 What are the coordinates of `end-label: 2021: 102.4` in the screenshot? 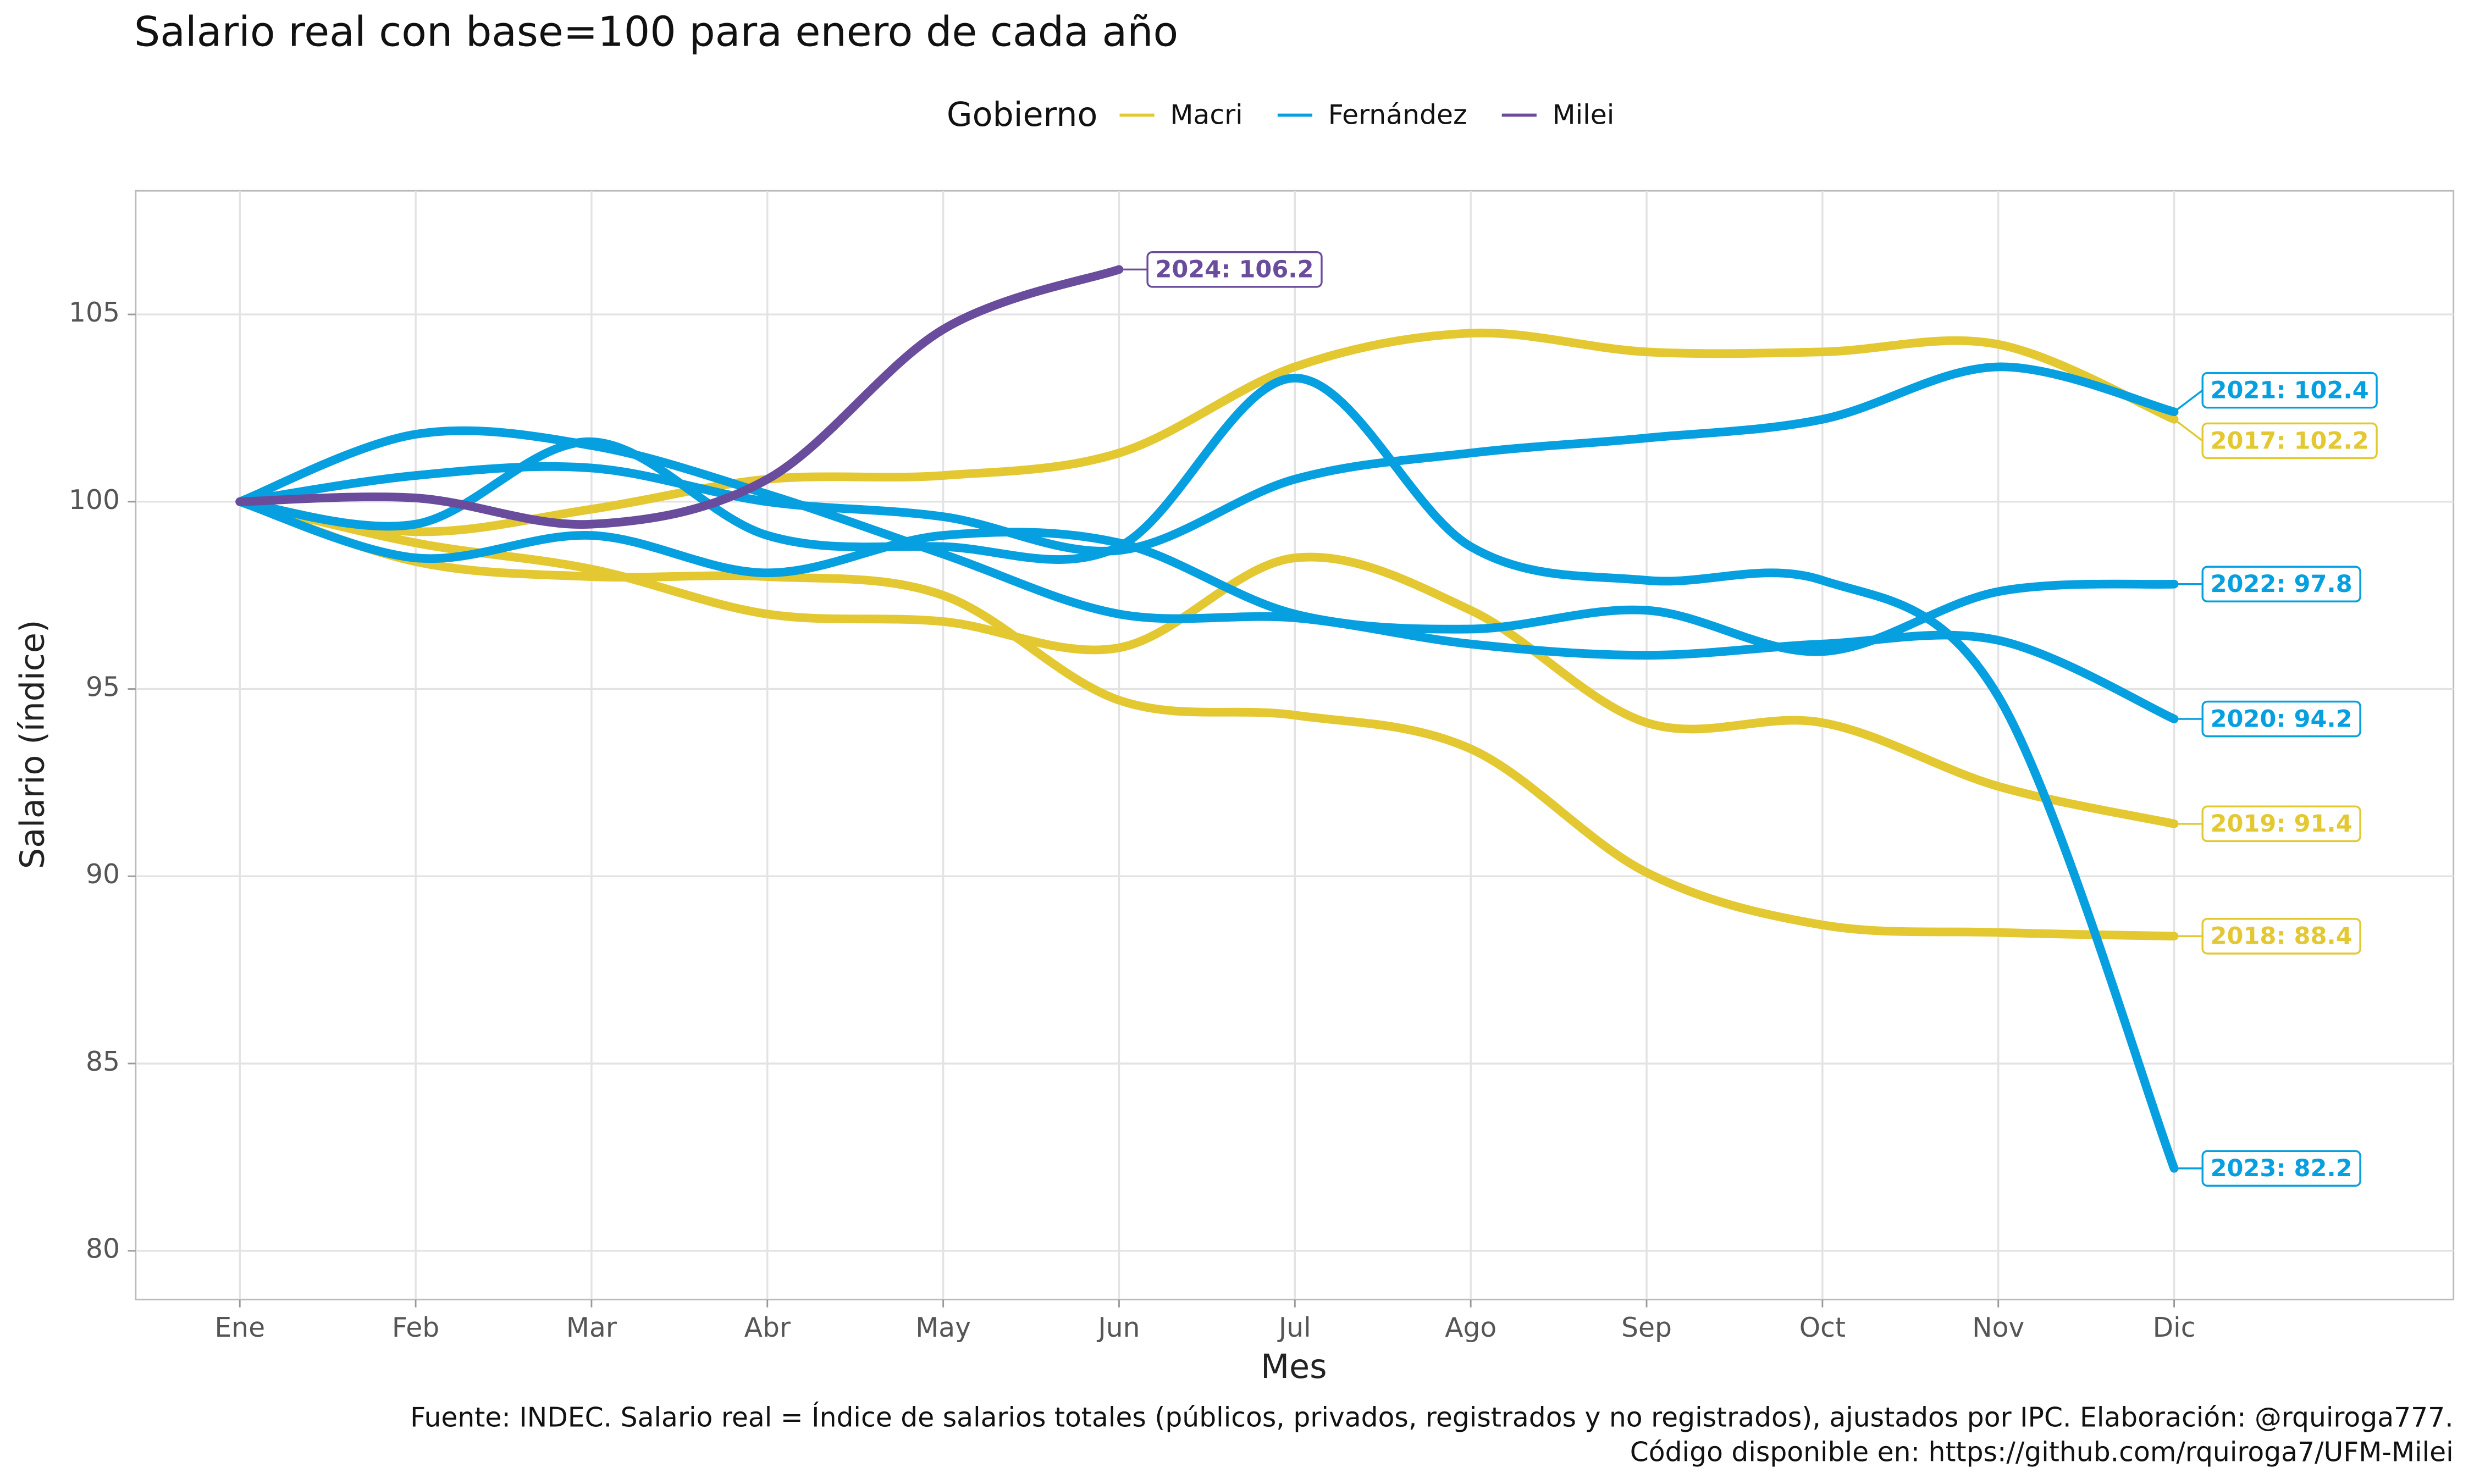 It's located at (2290, 391).